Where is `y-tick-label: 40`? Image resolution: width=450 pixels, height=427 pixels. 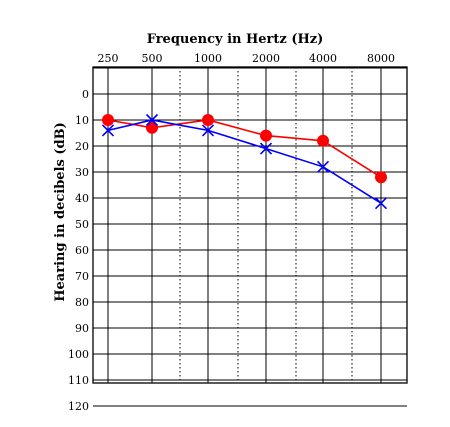 y-tick-label: 40 is located at coordinates (82, 198).